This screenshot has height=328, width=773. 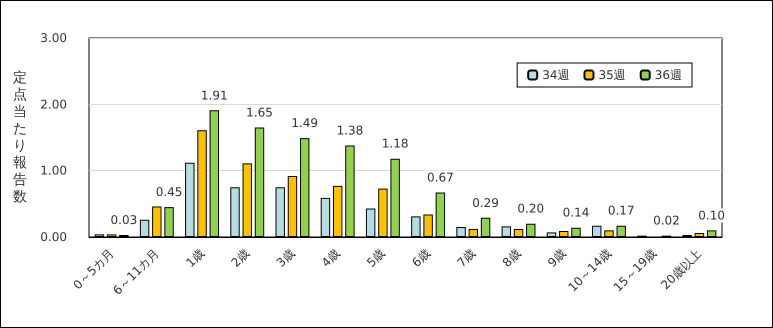 I want to click on x-tick-label: 6歳, so click(x=421, y=258).